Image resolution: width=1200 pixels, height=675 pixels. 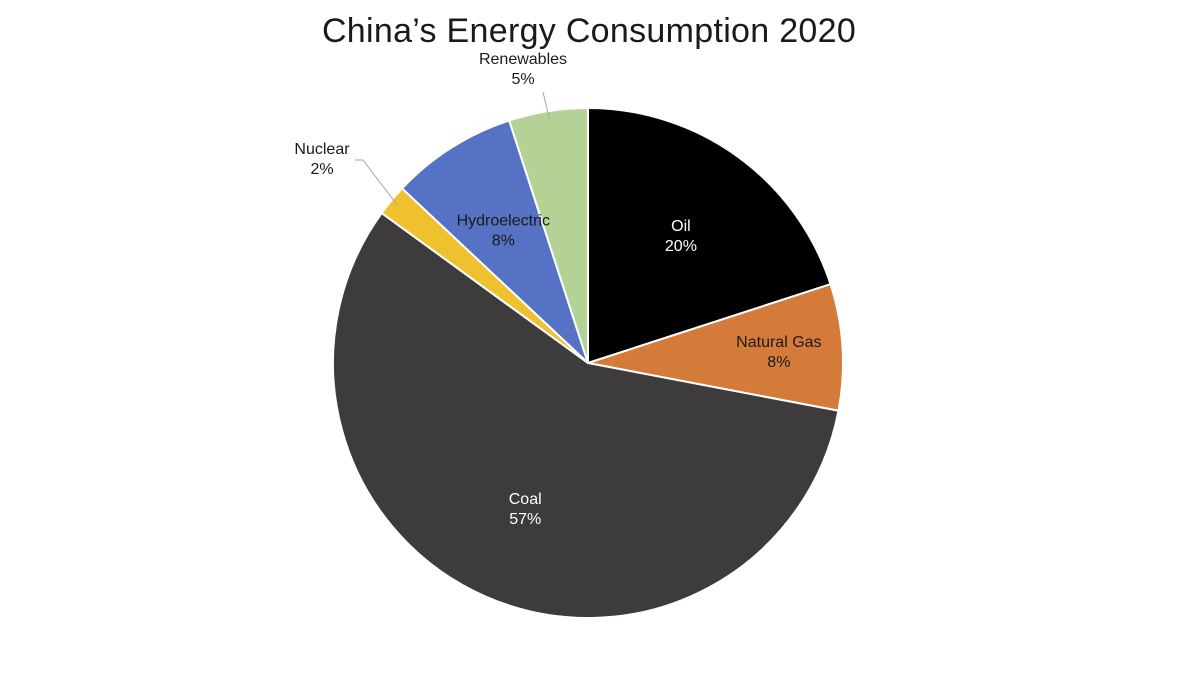 I want to click on leader-lines, so click(x=452, y=148).